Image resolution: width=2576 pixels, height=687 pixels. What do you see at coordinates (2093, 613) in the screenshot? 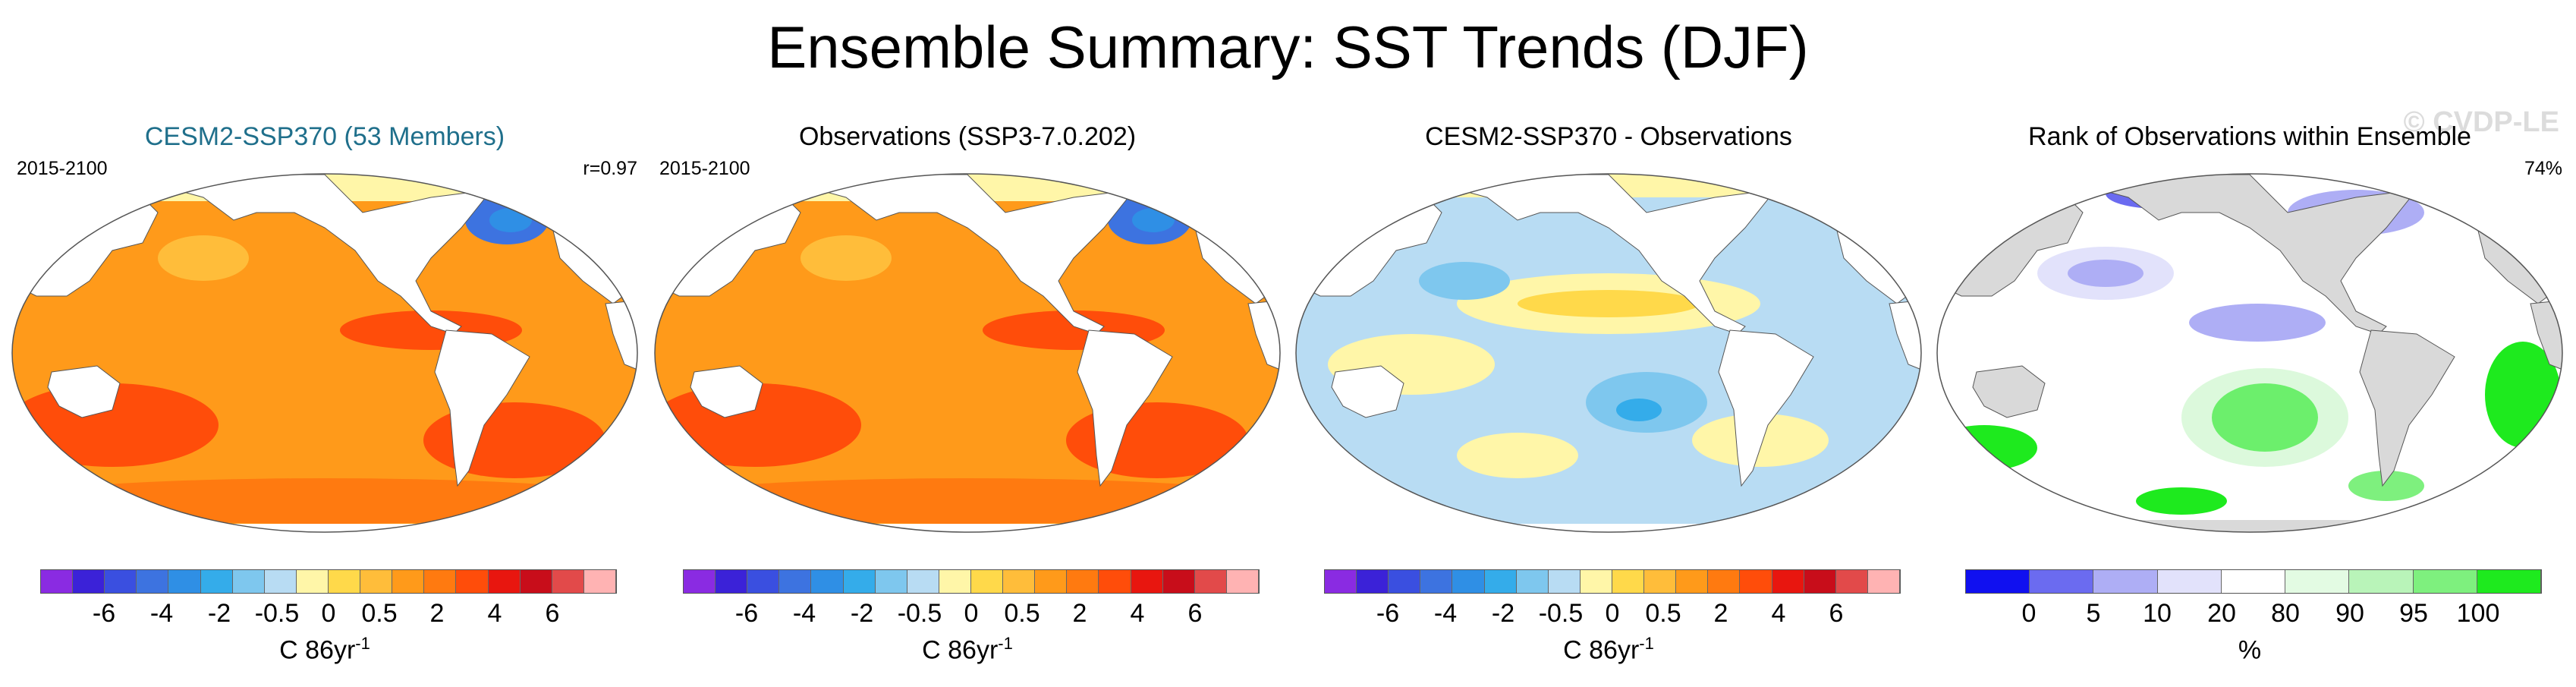
I see `colorbar-tick: 5` at bounding box center [2093, 613].